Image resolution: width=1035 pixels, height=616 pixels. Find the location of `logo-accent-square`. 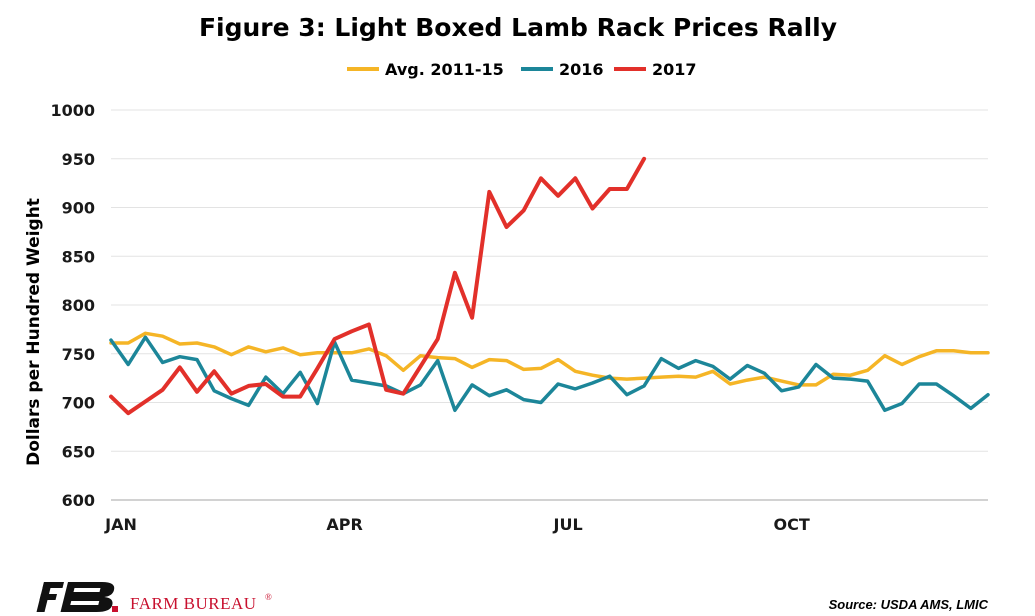

logo-accent-square is located at coordinates (115, 609).